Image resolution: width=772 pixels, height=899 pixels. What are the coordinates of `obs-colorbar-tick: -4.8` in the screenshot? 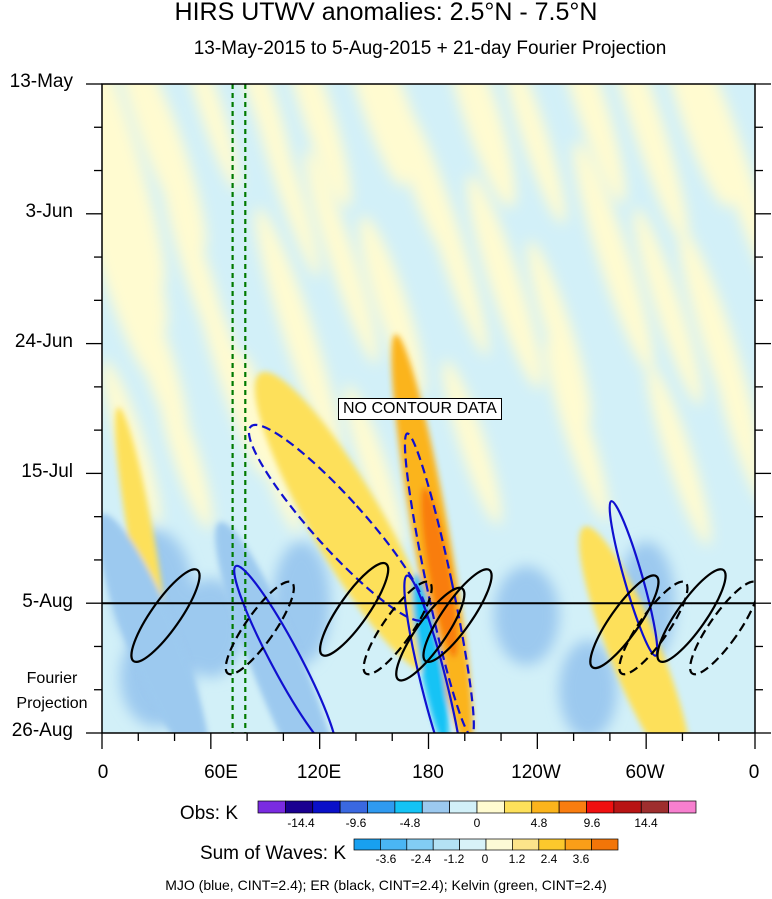 It's located at (410, 823).